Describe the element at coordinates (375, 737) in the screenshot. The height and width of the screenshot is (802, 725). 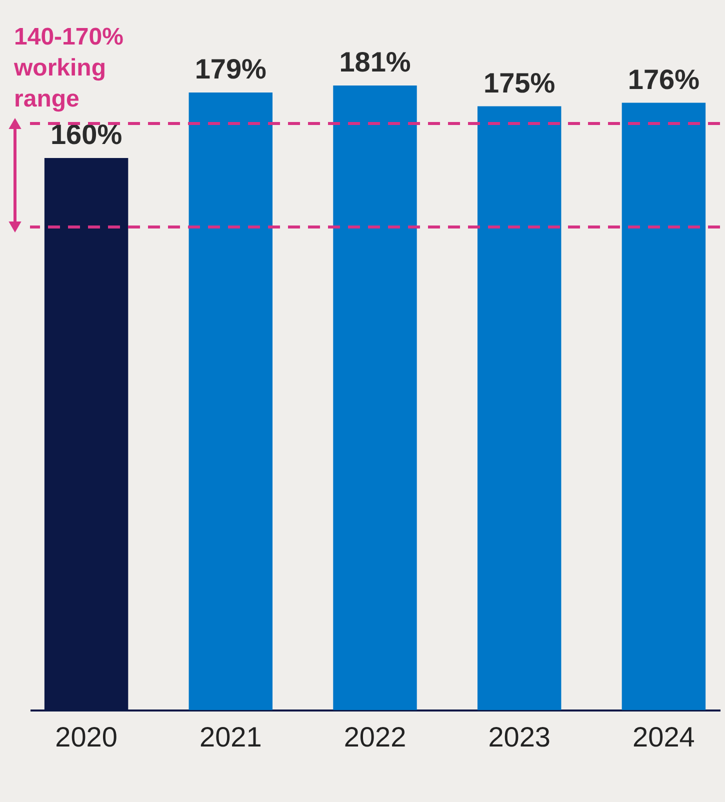
I see `x-tick-label: 2022` at that location.